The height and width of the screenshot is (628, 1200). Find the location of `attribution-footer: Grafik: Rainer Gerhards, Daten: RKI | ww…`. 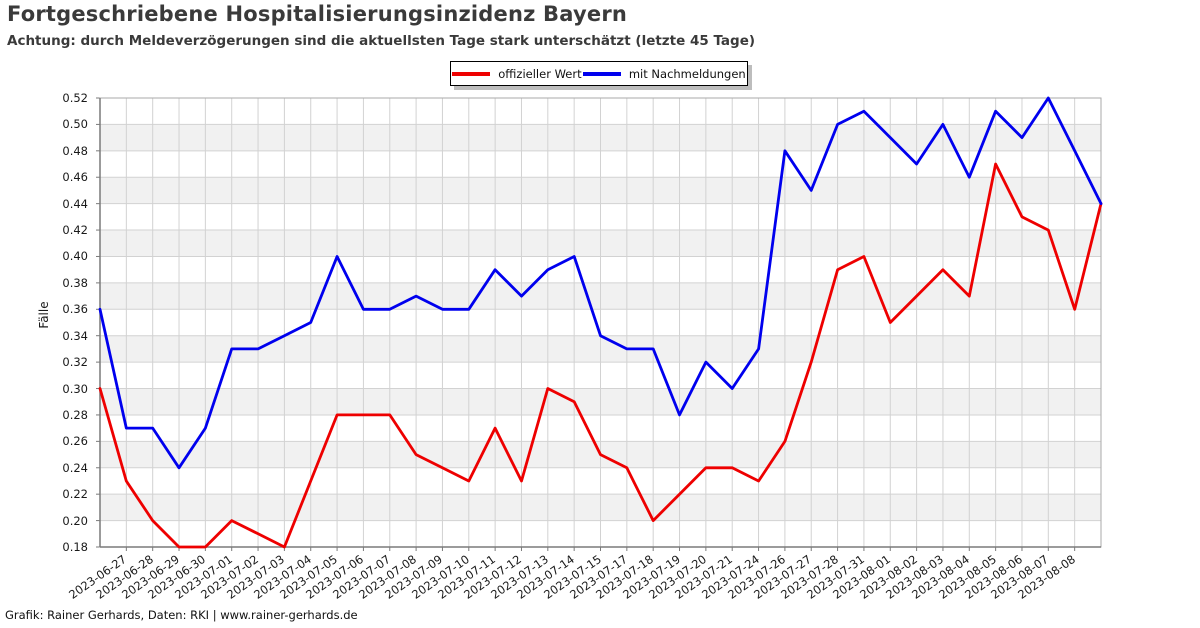

attribution-footer: Grafik: Rainer Gerhards, Daten: RKI | ww… is located at coordinates (181, 615).